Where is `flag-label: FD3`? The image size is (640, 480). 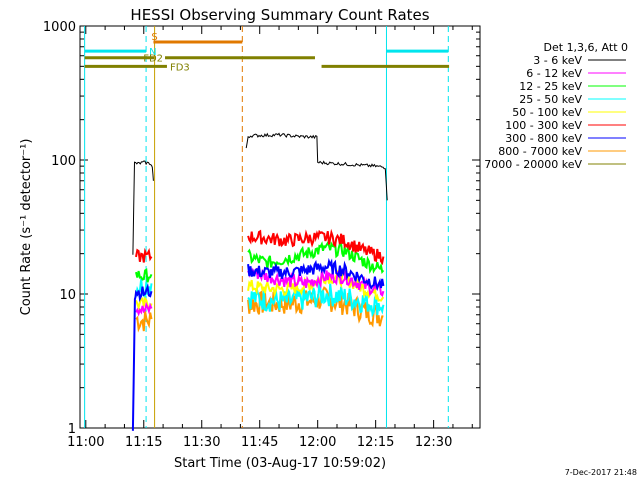
flag-label: FD3 is located at coordinates (180, 67).